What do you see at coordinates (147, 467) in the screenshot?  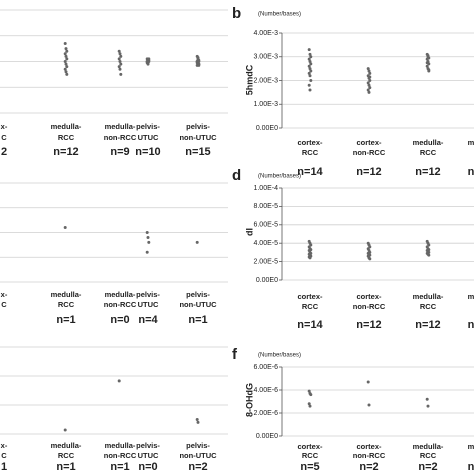 I see `n-label: n=0` at bounding box center [147, 467].